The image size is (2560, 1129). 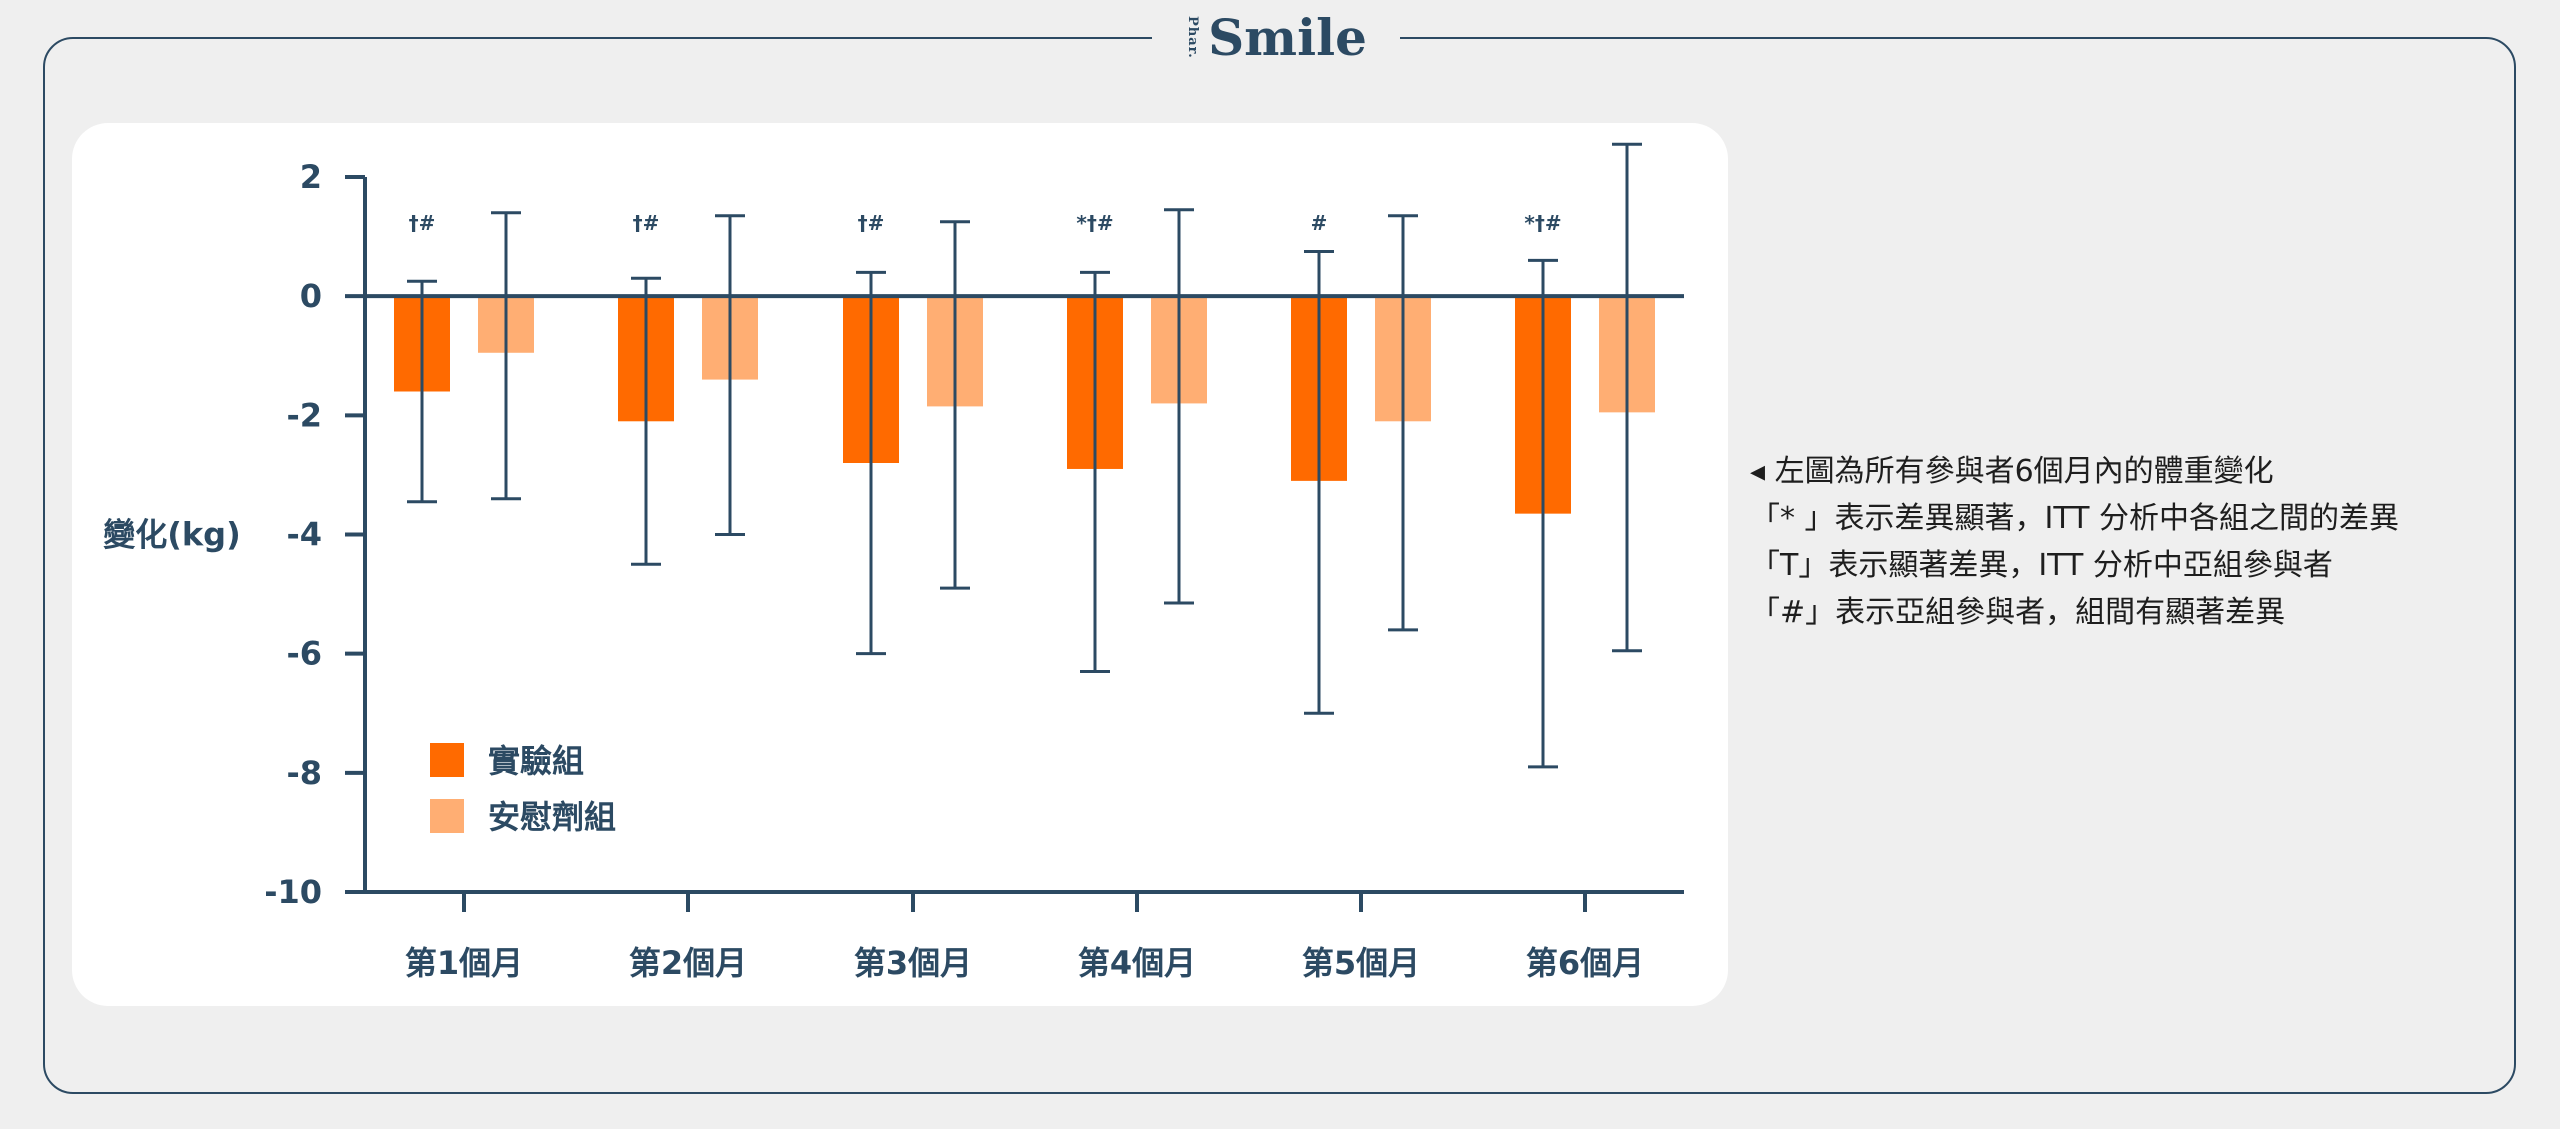 What do you see at coordinates (688, 963) in the screenshot?
I see `x-tick-label: 第2個月` at bounding box center [688, 963].